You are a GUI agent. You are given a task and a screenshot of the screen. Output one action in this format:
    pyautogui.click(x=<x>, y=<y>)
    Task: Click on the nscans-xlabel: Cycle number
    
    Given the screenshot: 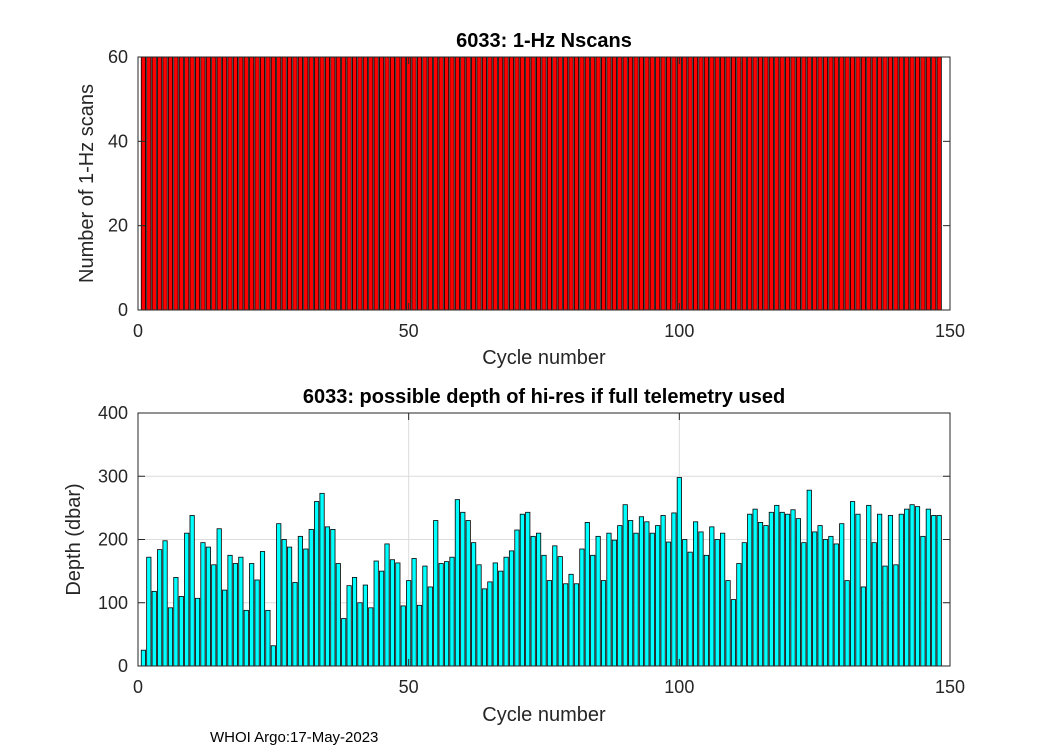 What is the action you would take?
    pyautogui.click(x=544, y=358)
    